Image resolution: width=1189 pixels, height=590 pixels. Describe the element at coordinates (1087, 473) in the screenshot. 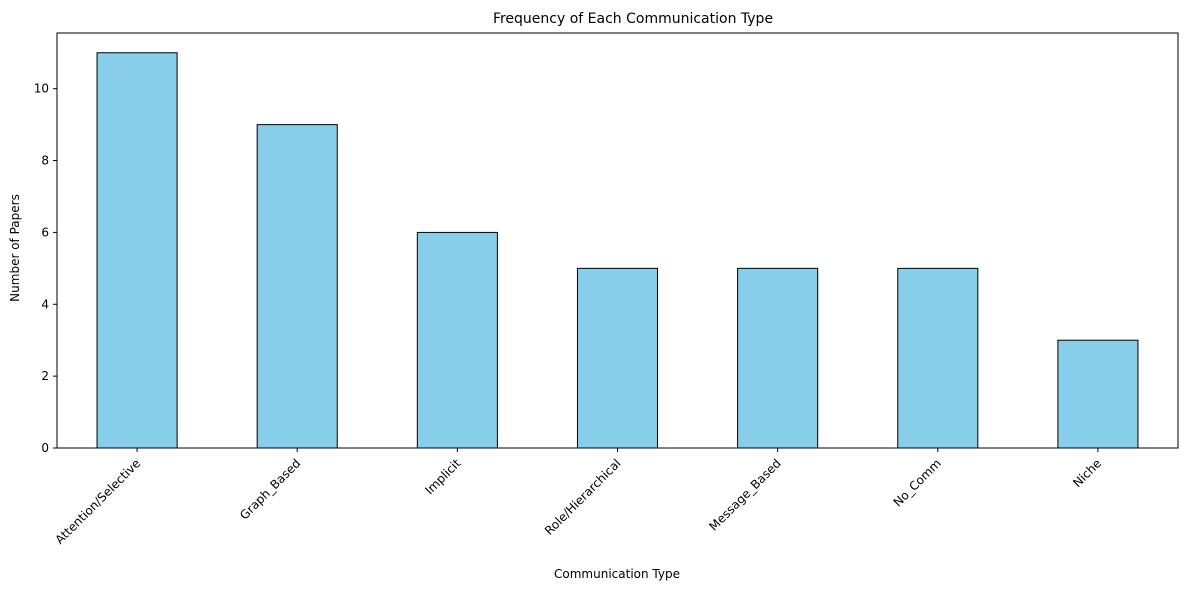

I see `x-tick-label: Niche` at that location.